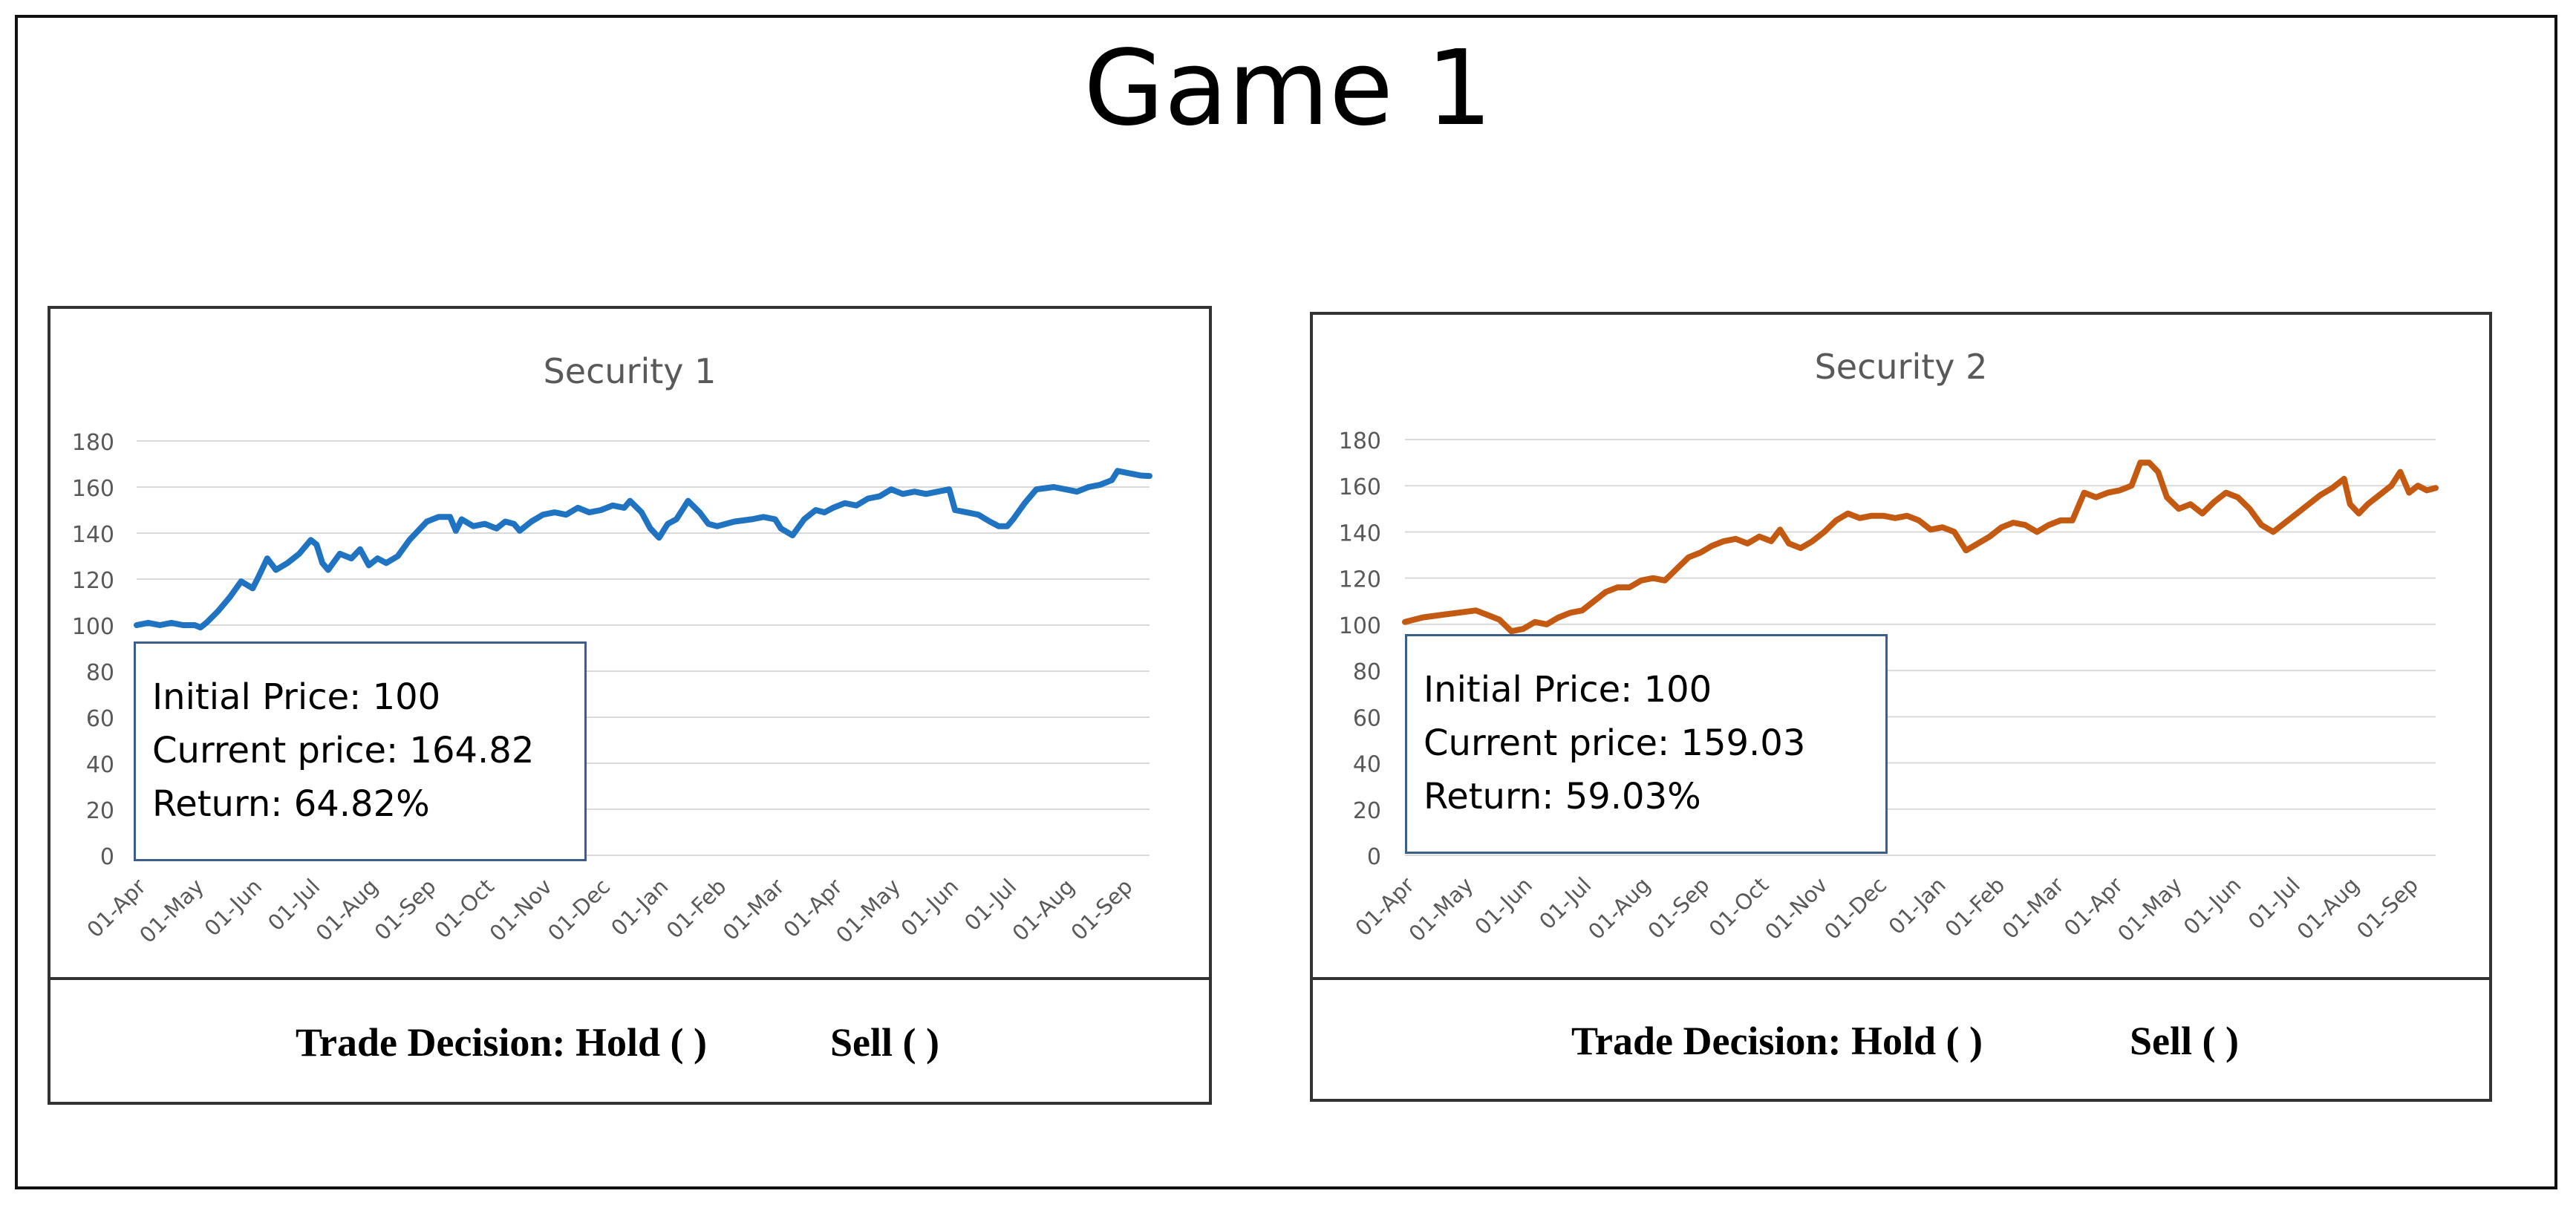 This screenshot has height=1205, width=2576. What do you see at coordinates (100, 673) in the screenshot?
I see `security-1-y-tick-label: 80` at bounding box center [100, 673].